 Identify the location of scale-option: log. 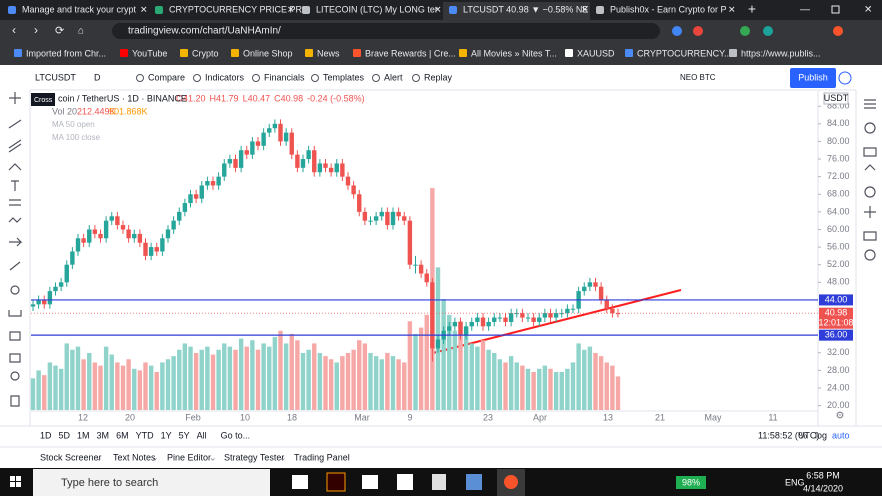
(821, 435).